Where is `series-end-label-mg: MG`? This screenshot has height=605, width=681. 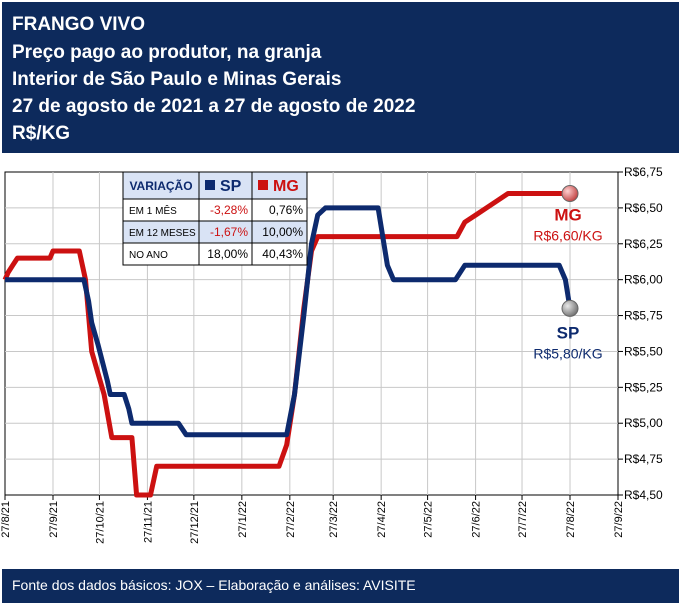
series-end-label-mg: MG is located at coordinates (567, 215).